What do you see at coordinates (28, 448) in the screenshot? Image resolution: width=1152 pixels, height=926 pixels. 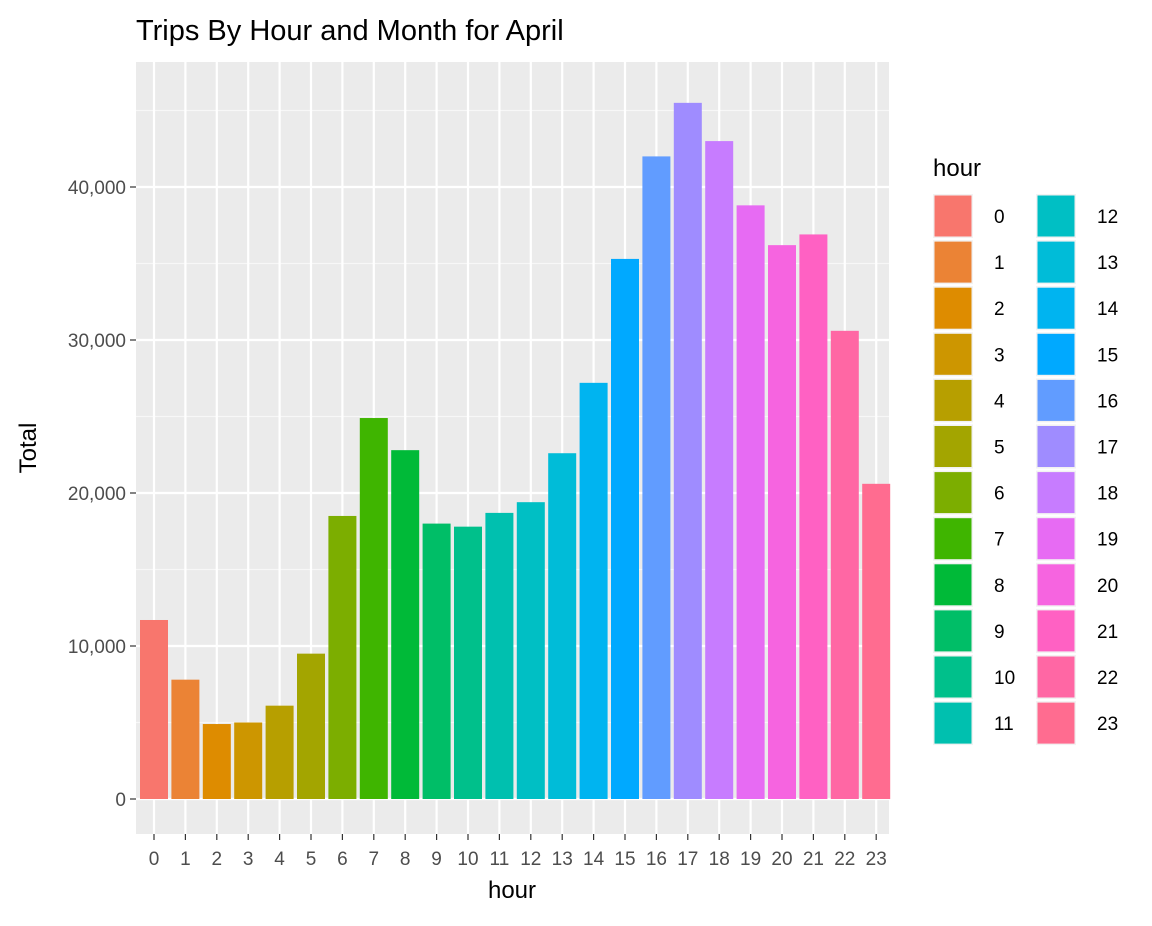 I see `y-axis-title: Total` at bounding box center [28, 448].